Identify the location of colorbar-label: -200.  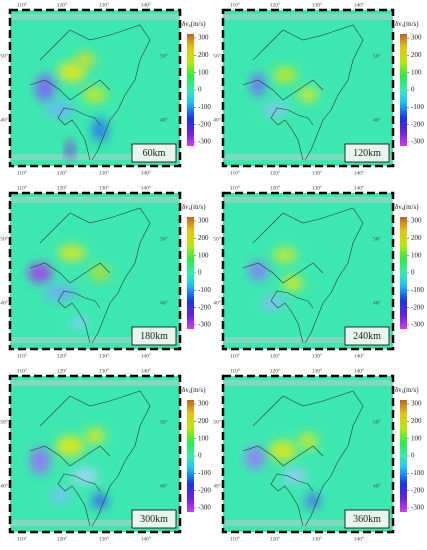
(417, 307).